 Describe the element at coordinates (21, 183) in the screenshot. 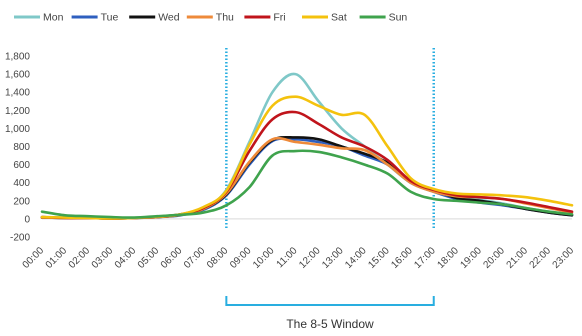

I see `y-tick-label: 400` at that location.